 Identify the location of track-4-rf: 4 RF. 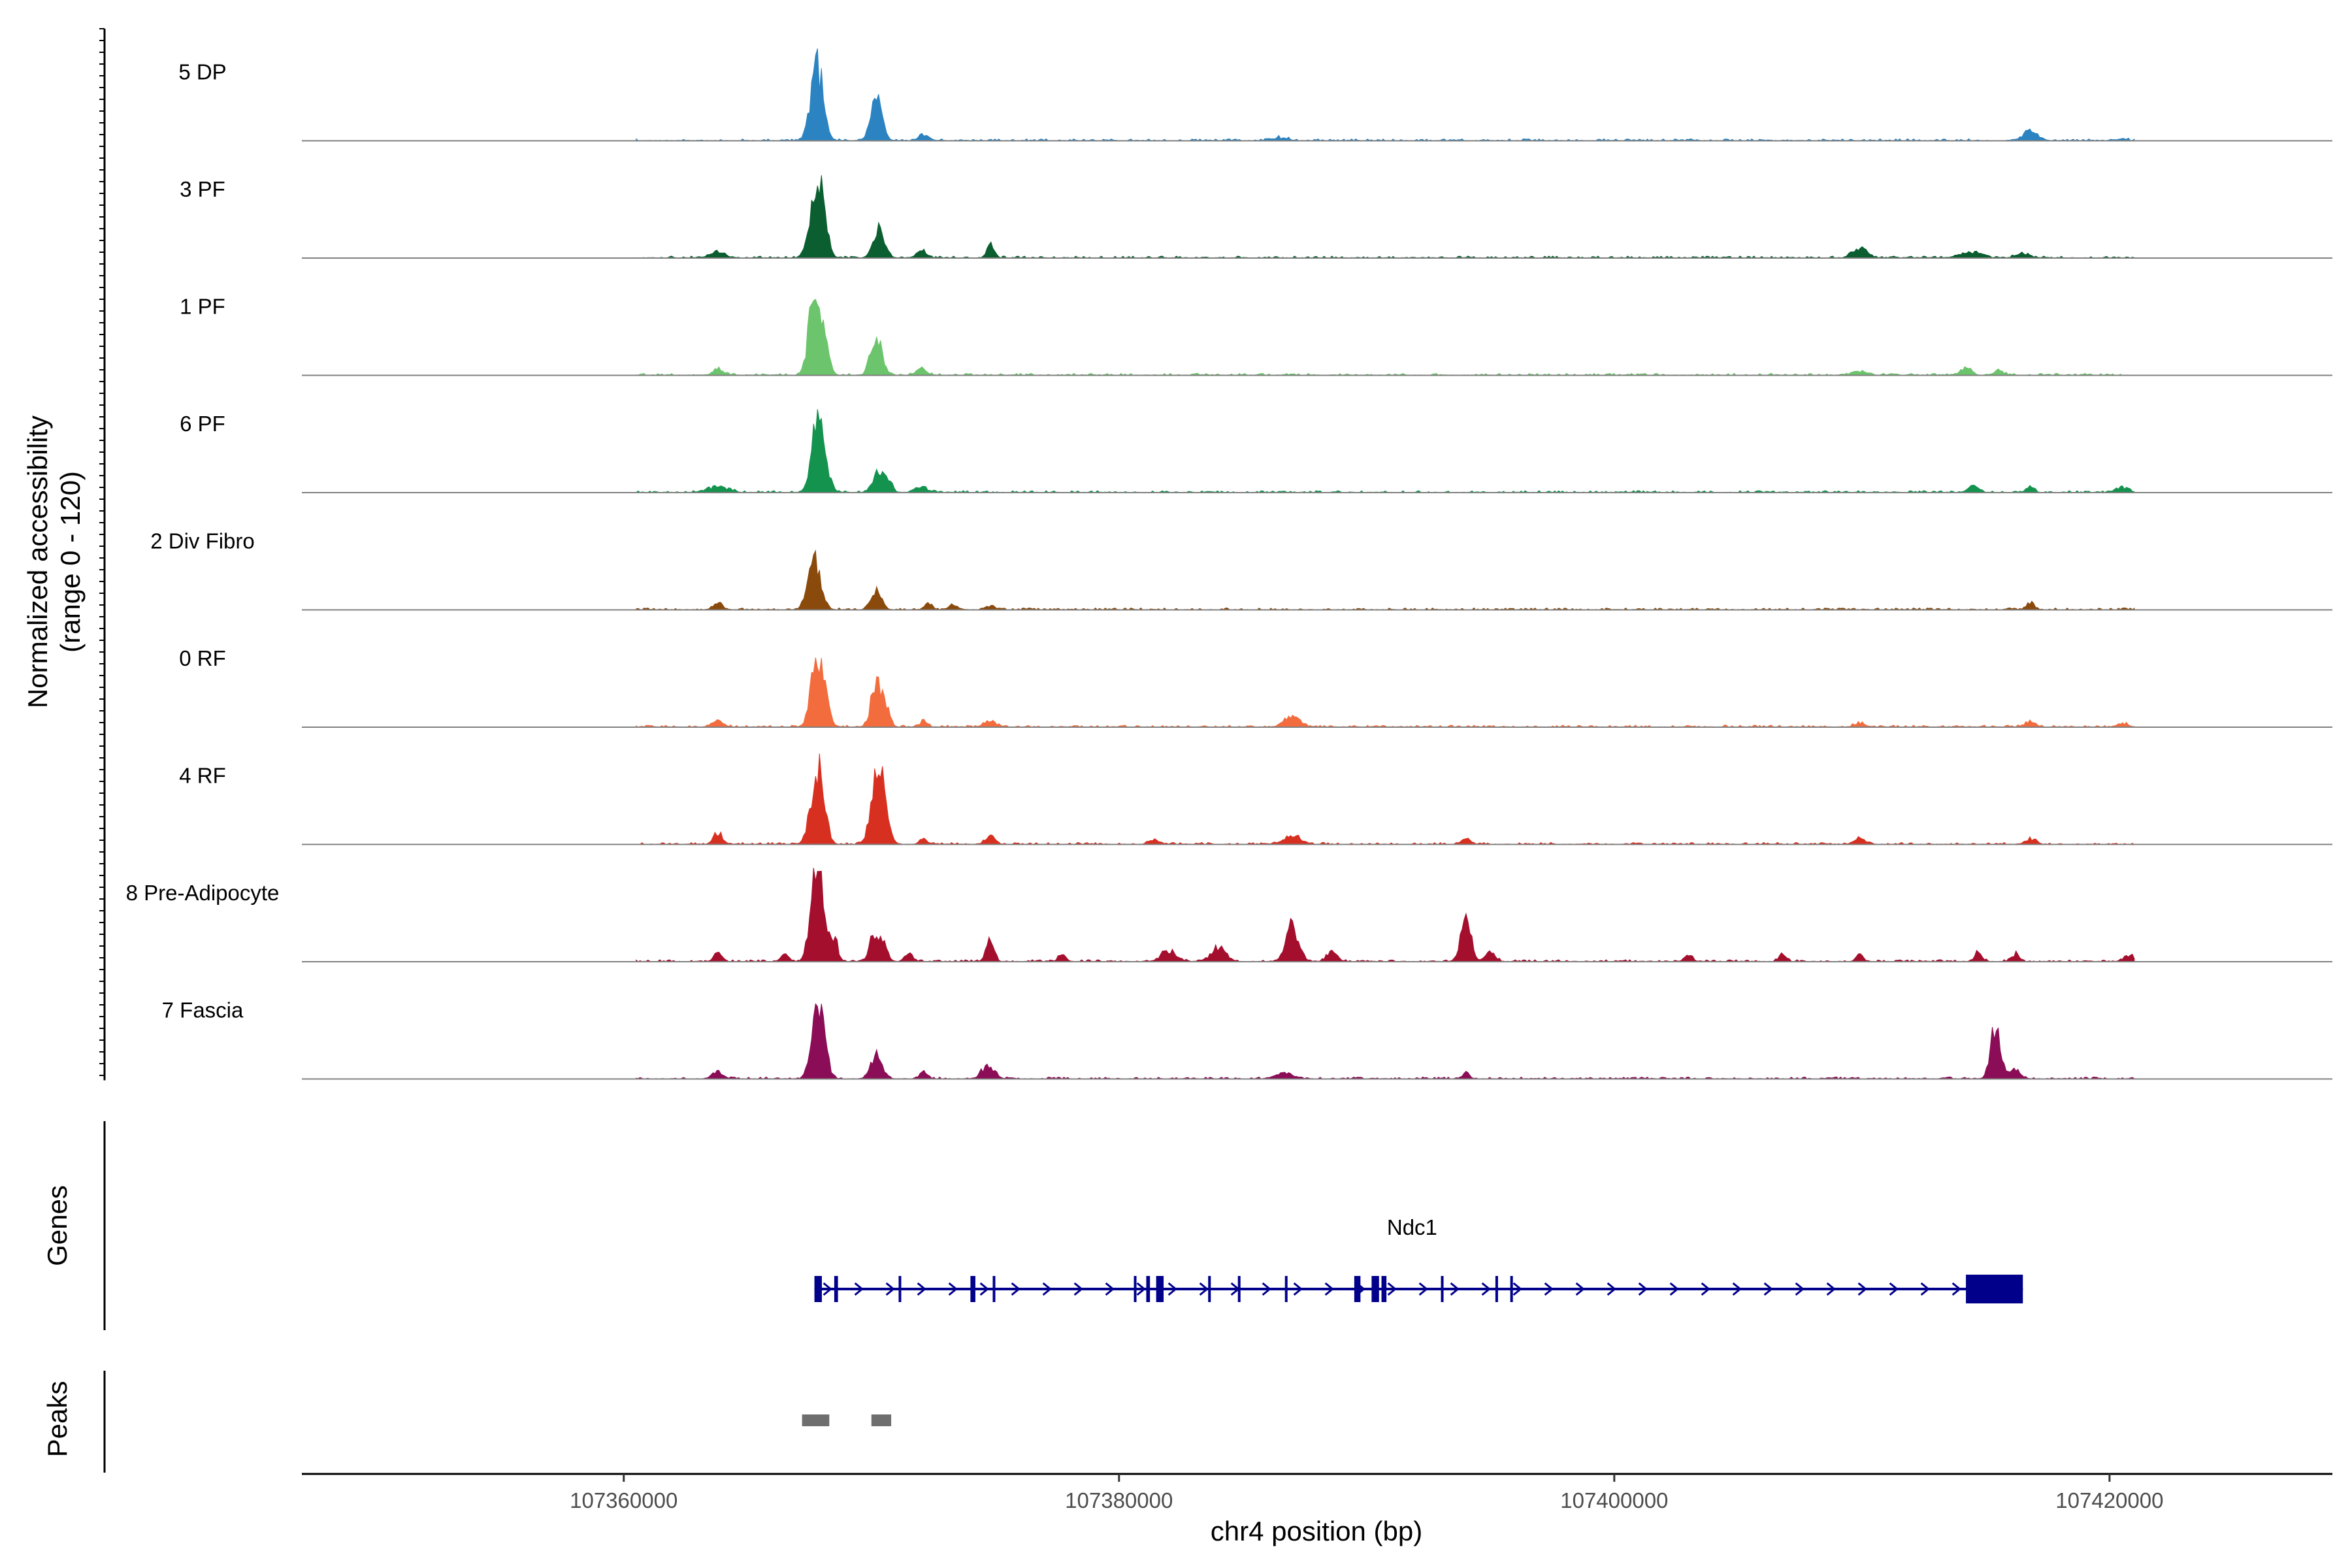
(1255, 799).